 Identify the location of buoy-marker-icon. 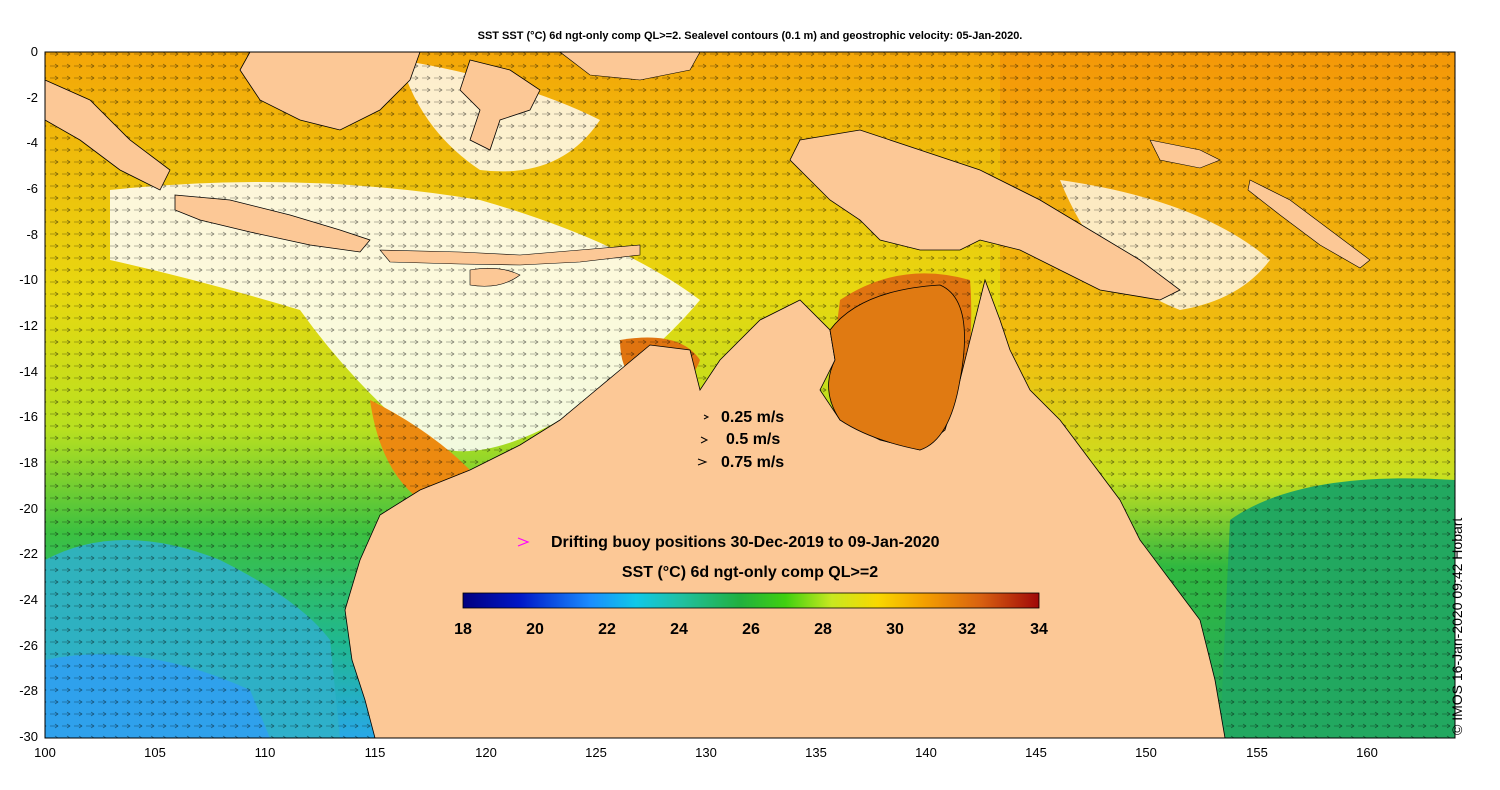
(523, 542).